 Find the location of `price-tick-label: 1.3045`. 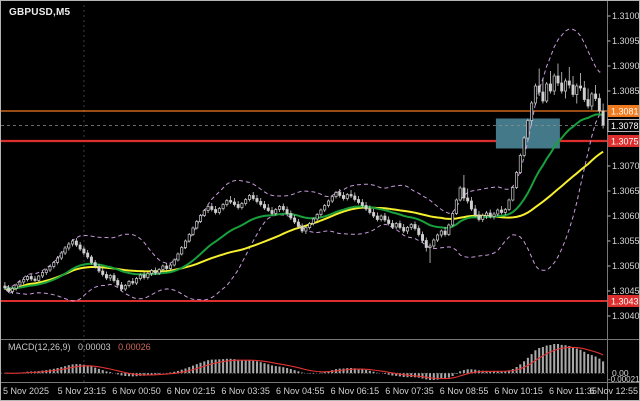

price-tick-label: 1.3045 is located at coordinates (626, 291).